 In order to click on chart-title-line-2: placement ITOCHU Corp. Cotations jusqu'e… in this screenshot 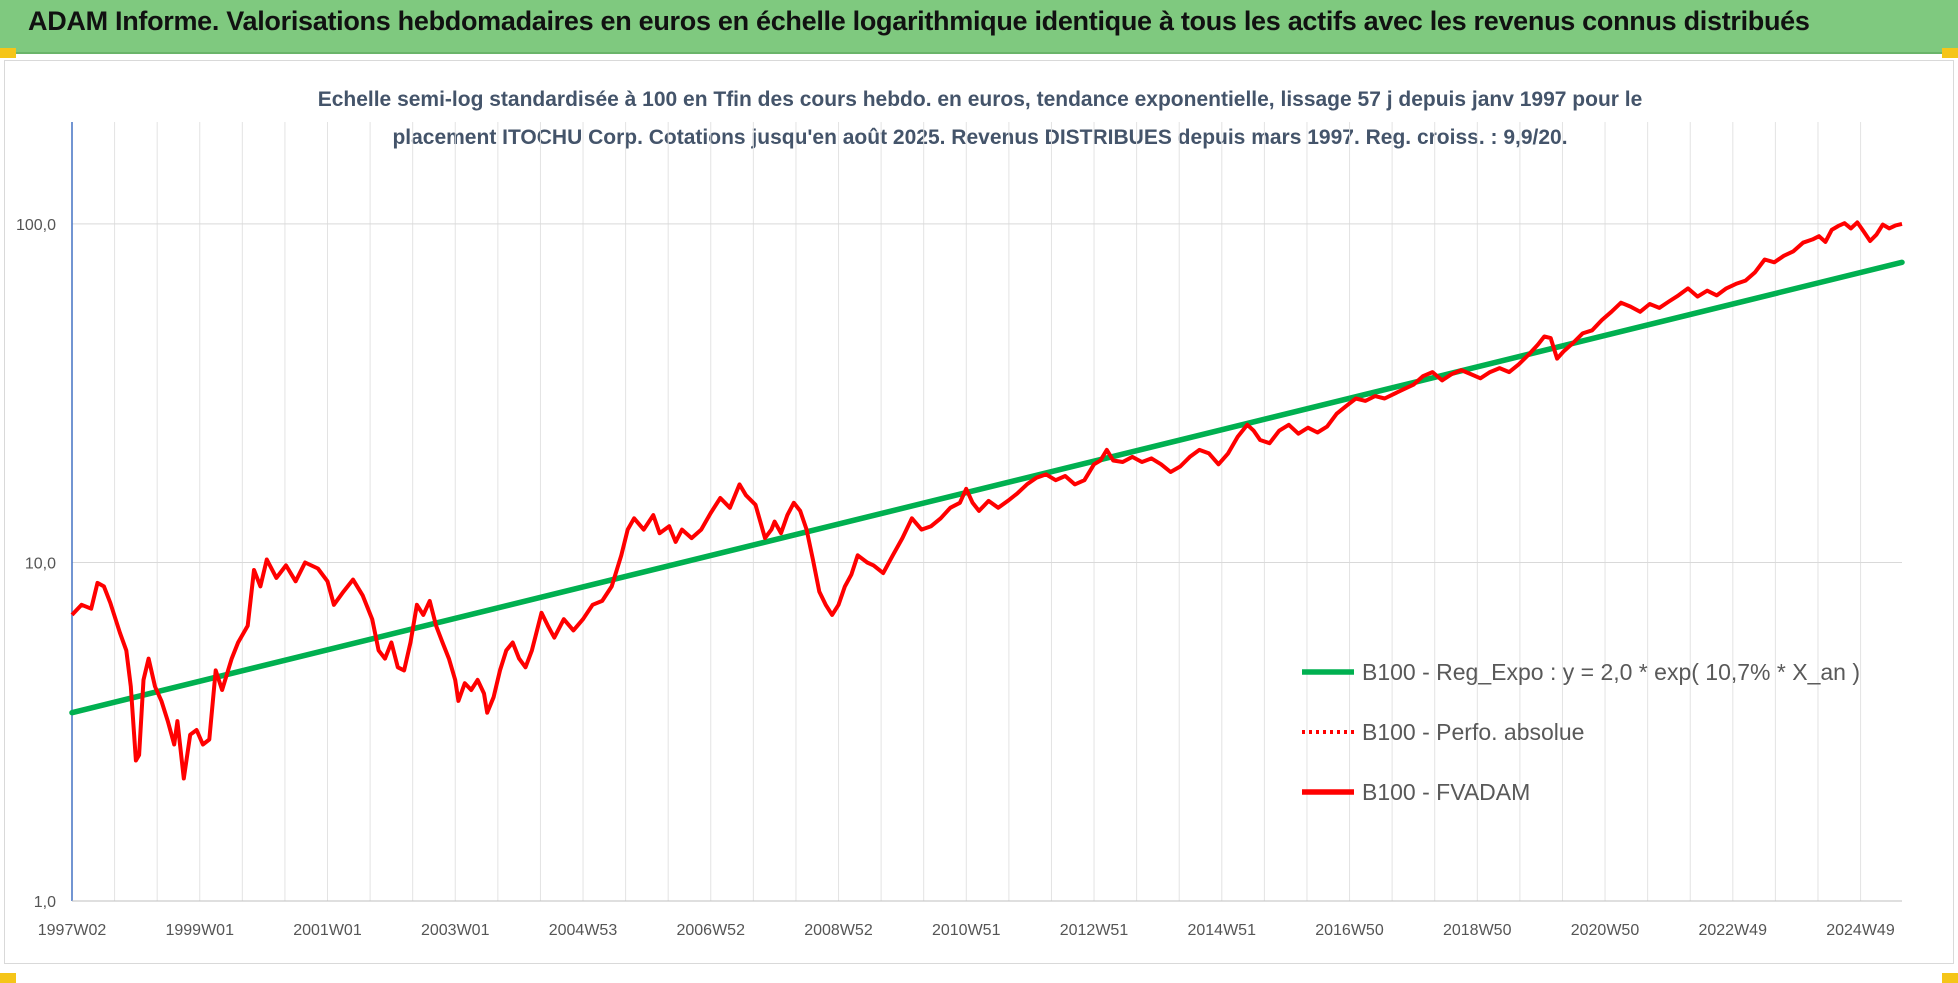, I will do `click(980, 137)`.